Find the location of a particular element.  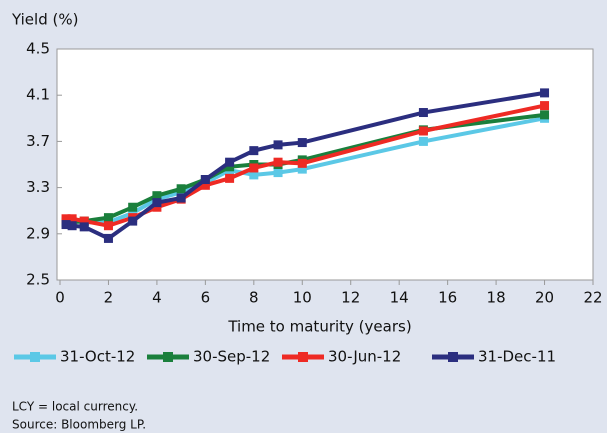

x-tick-label: 16 is located at coordinates (447, 298).